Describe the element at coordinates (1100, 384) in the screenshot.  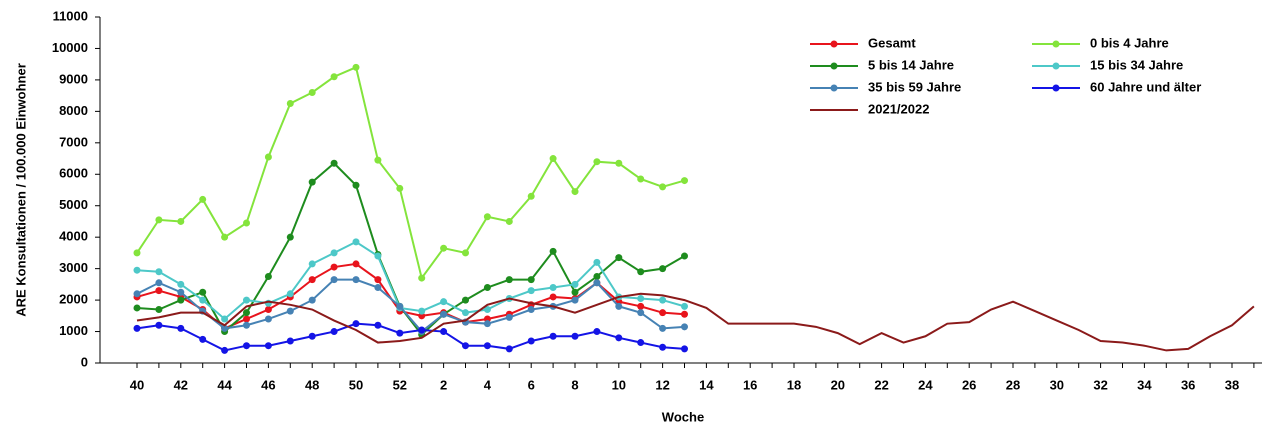
I see `x-tick-label: 32` at that location.